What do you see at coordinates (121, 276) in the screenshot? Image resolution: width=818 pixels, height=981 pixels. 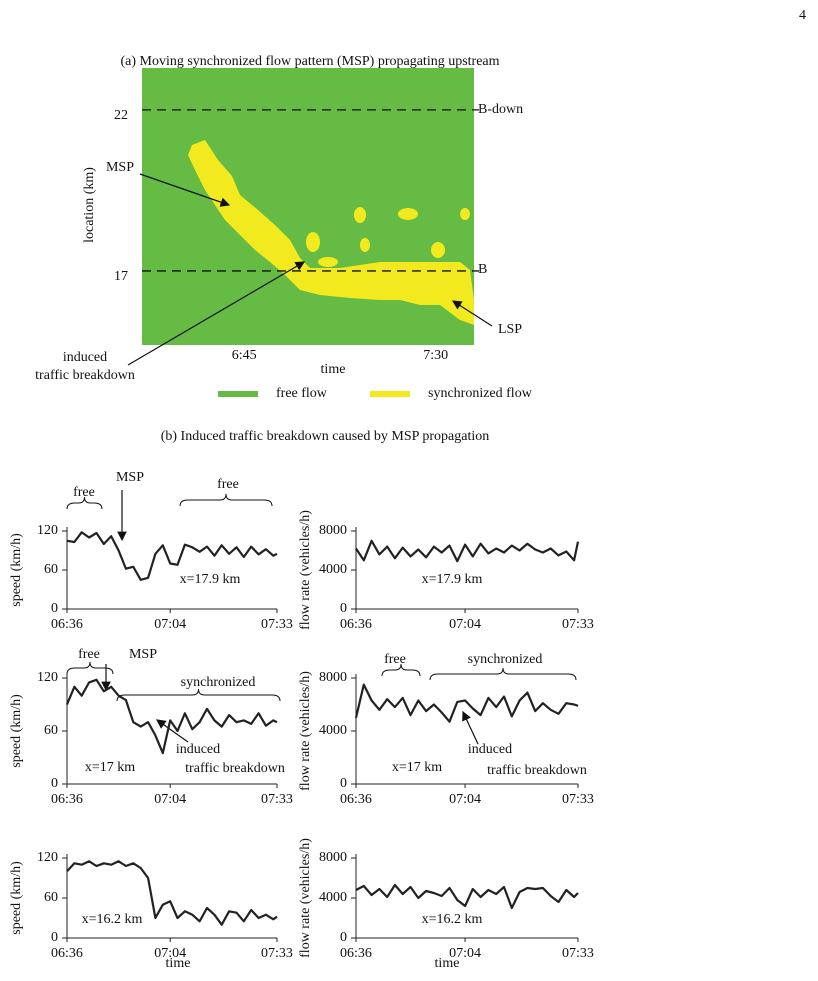 I see `y-tick-label: 17` at bounding box center [121, 276].